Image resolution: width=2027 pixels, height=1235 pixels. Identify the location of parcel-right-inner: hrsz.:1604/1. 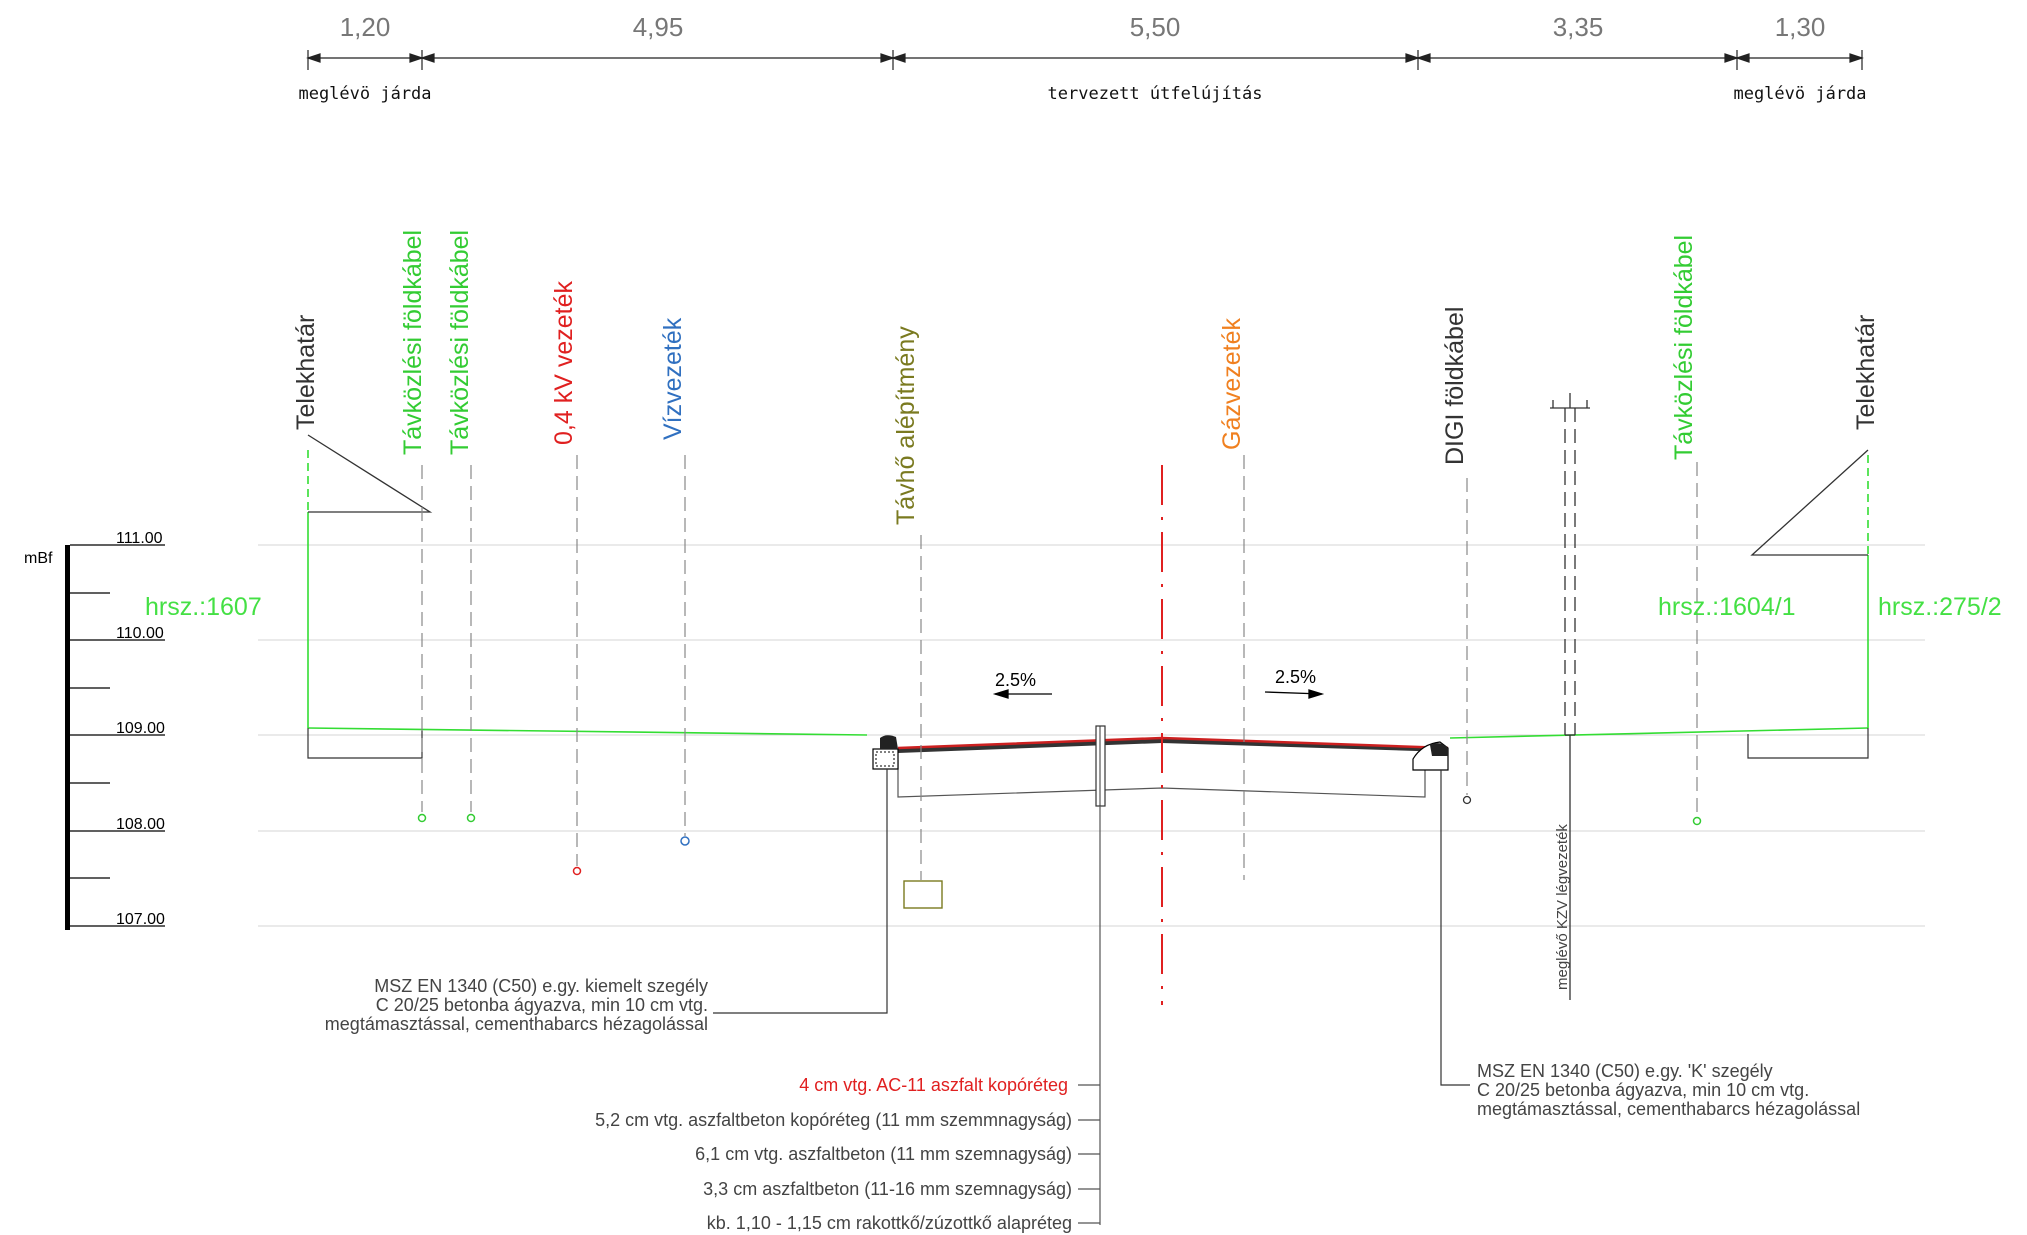
(1727, 607).